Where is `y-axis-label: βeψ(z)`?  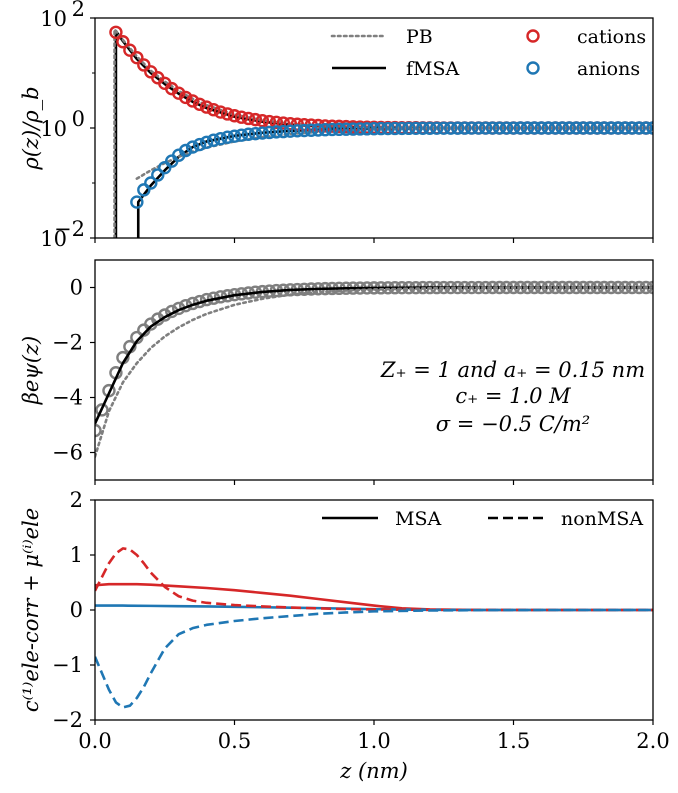 y-axis-label: βeψ(z) is located at coordinates (31, 371).